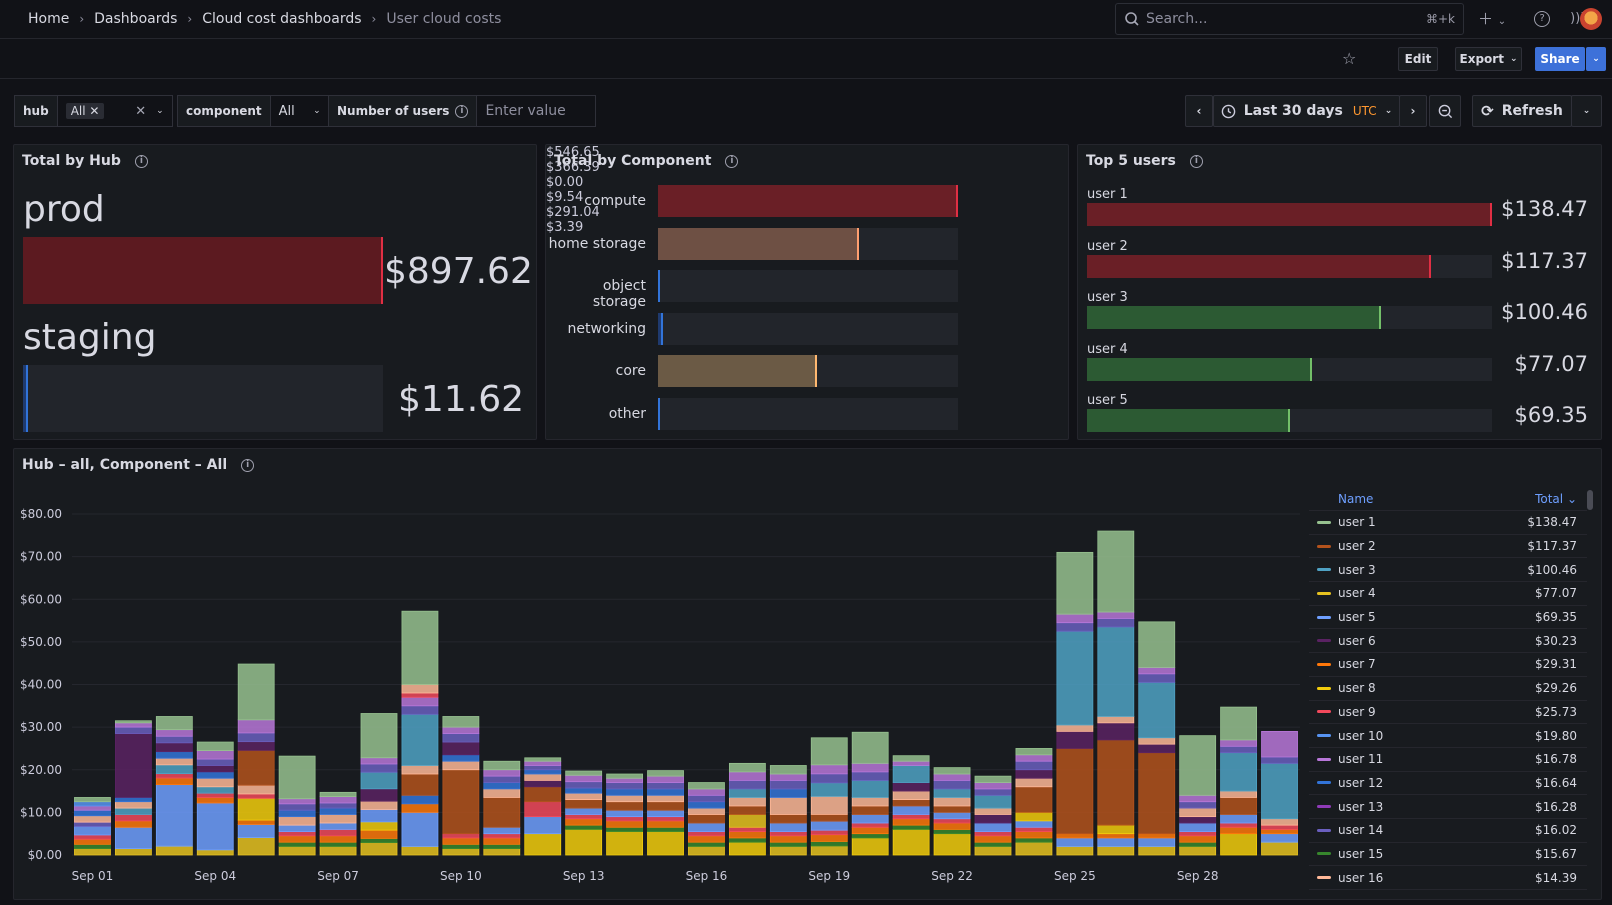 The height and width of the screenshot is (905, 1612). Describe the element at coordinates (1448, 713) in the screenshot. I see `legend-row: user 9 $25.73` at that location.